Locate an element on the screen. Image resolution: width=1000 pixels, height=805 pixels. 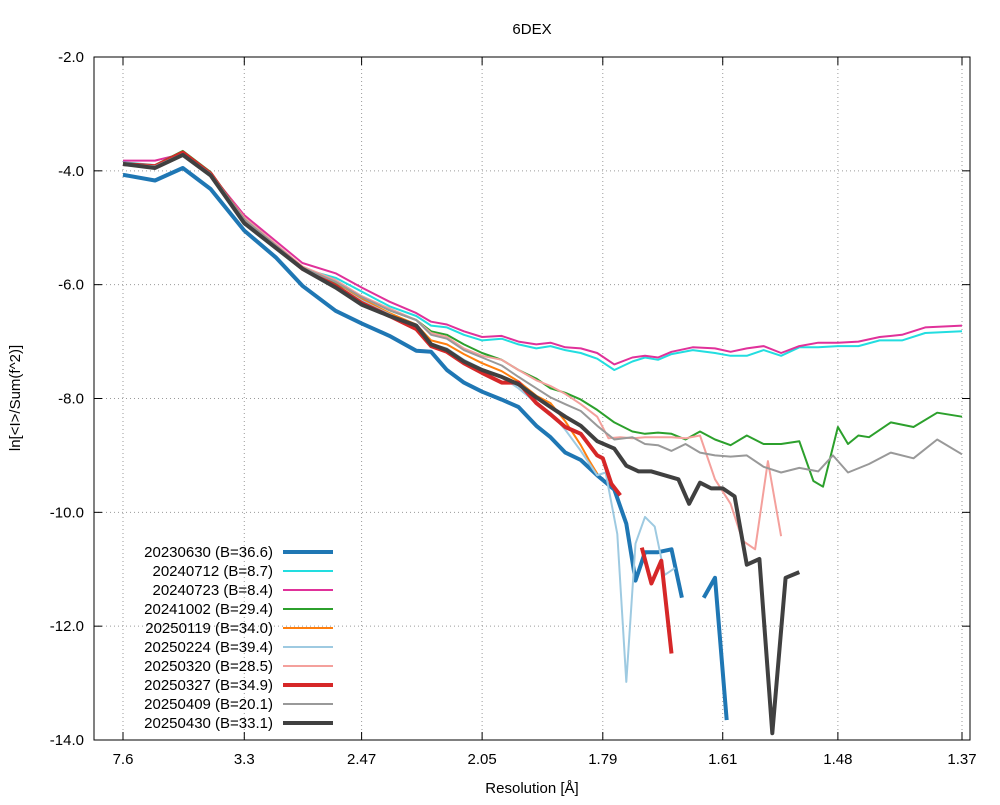
y-tick-label: -10.0 is located at coordinates (67, 512).